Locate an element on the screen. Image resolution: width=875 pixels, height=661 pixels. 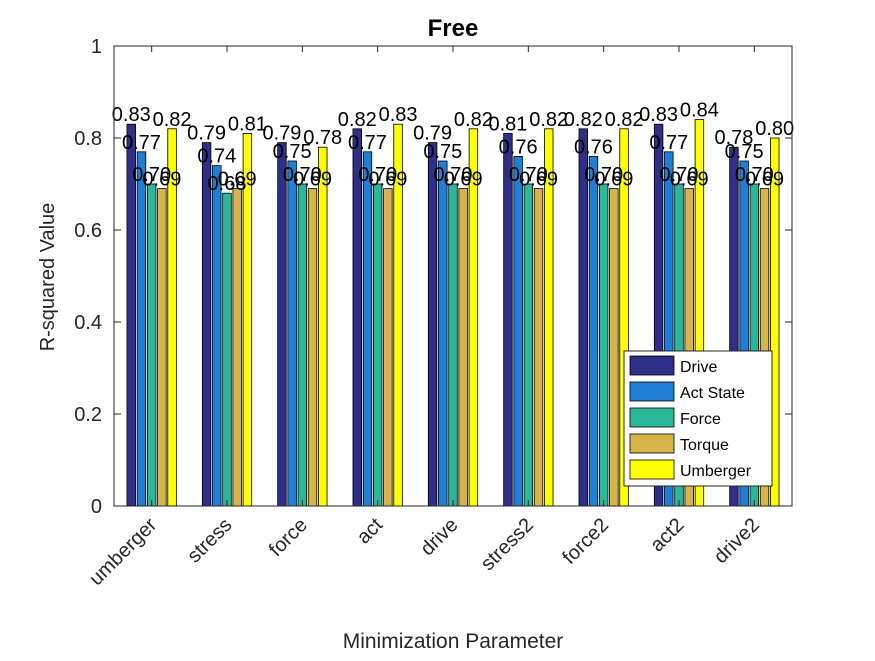
y-tick-label: 0.4 is located at coordinates (88, 323).